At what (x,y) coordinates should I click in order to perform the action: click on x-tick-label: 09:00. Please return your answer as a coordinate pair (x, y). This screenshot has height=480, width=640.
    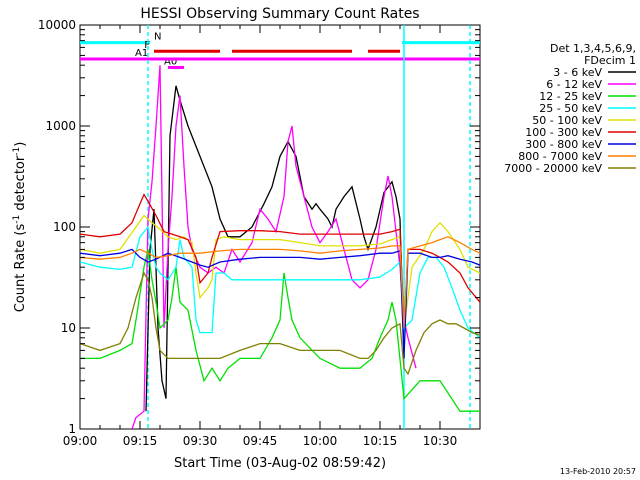
    Looking at the image, I should click on (80, 441).